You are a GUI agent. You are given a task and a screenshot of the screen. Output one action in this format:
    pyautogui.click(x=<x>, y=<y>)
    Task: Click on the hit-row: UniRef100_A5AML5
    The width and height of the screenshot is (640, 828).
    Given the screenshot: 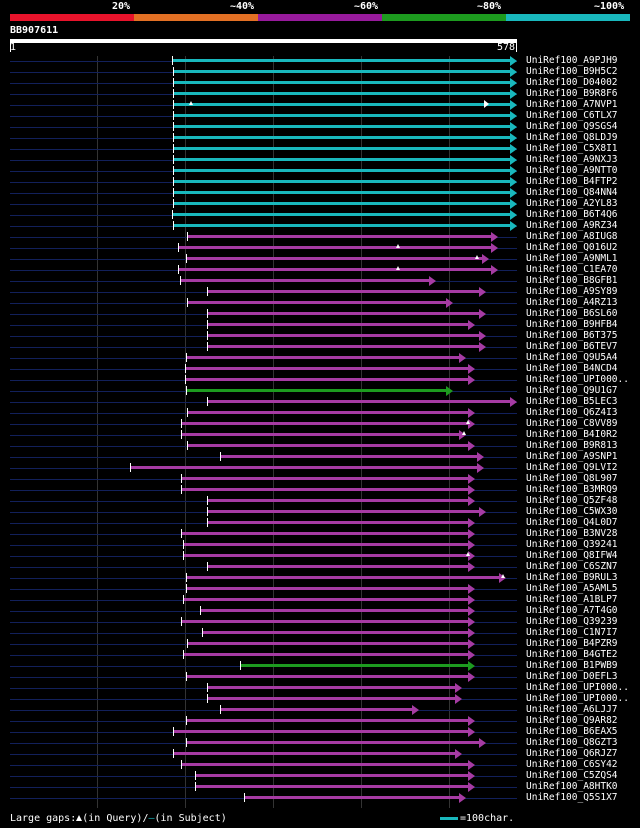 What is the action you would take?
    pyautogui.click(x=320, y=589)
    